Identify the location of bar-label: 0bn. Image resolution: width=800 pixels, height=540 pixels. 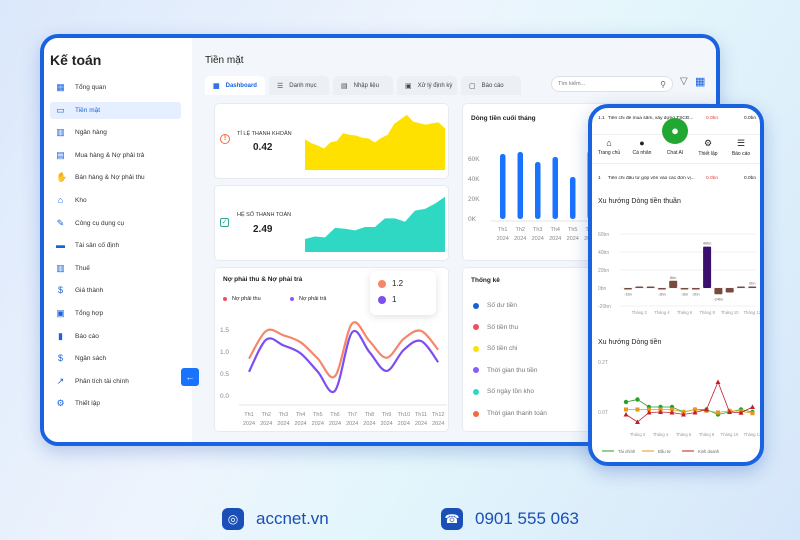
(752, 284).